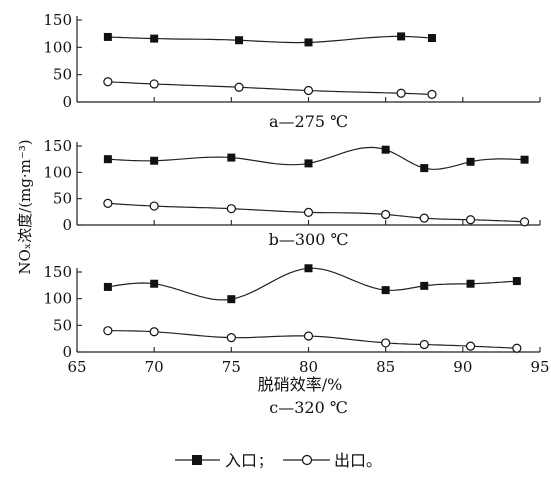  I want to click on x-tick-label: 90, so click(462, 367).